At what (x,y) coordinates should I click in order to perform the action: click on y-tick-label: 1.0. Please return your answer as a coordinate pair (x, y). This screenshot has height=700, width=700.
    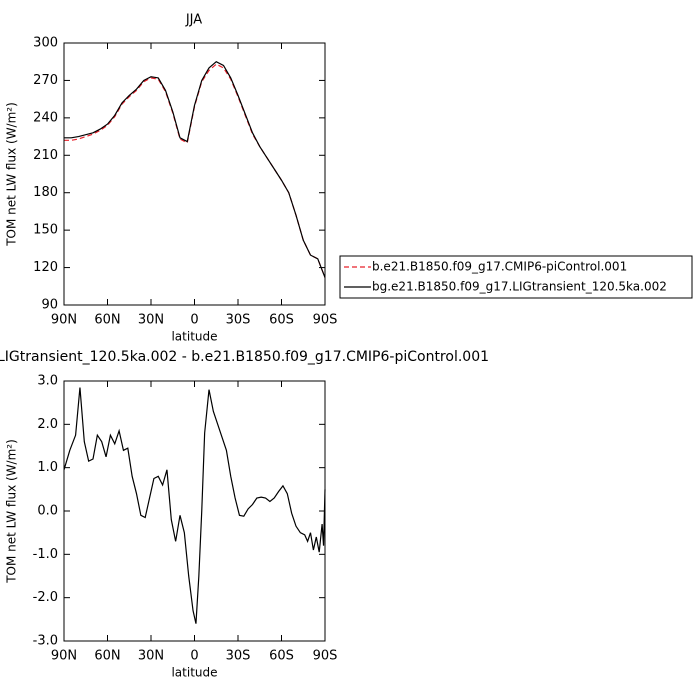
    Looking at the image, I should click on (47, 467).